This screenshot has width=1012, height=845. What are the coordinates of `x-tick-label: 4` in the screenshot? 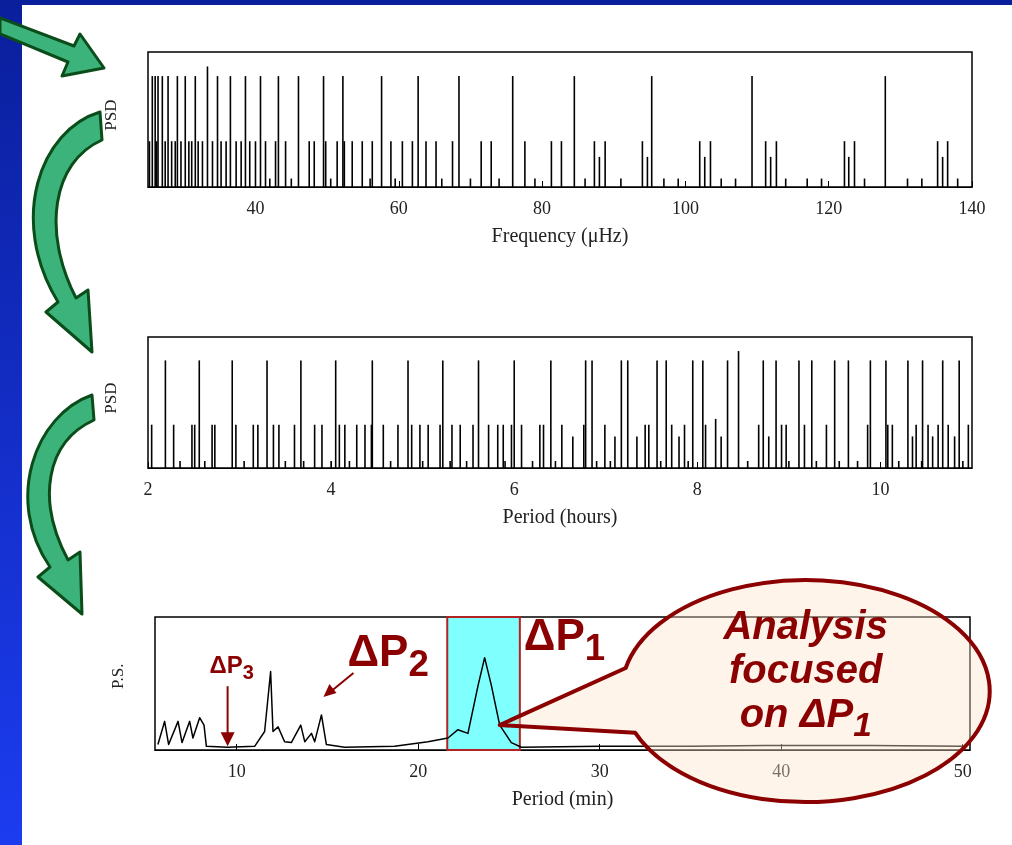 It's located at (331, 489).